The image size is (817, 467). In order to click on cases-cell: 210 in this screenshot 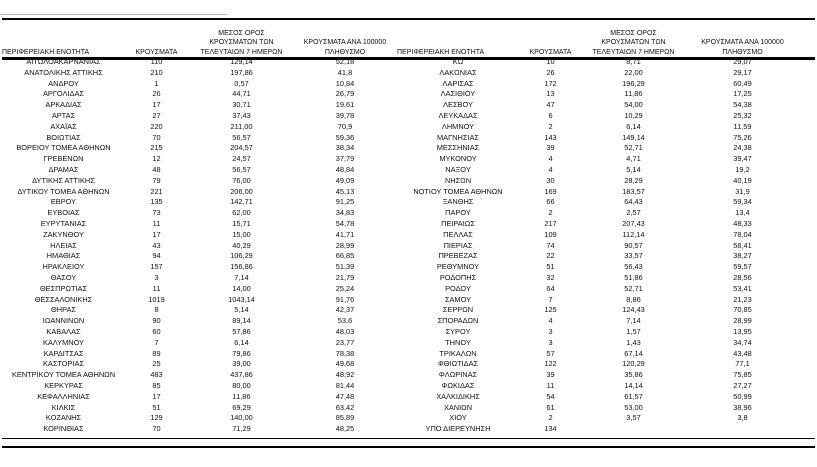, I will do `click(156, 72)`.